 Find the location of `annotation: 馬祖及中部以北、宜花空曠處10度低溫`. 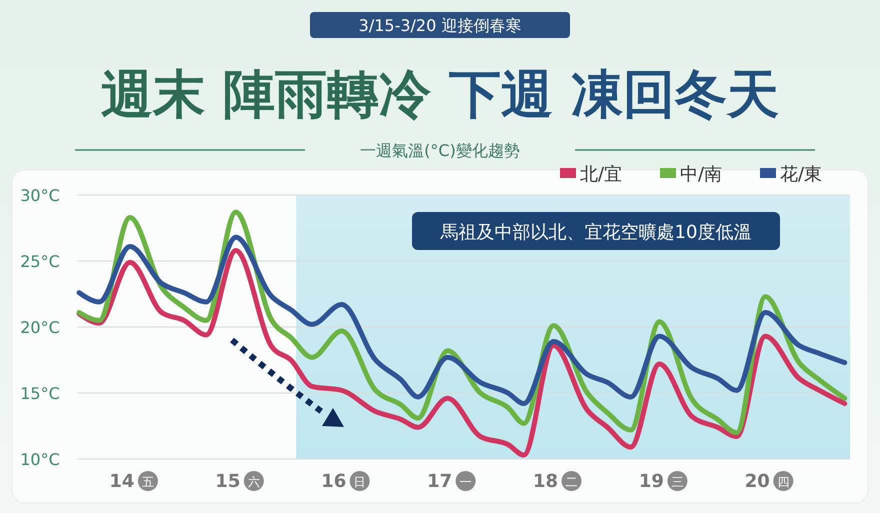

annotation: 馬祖及中部以北、宜花空曠處10度低溫 is located at coordinates (596, 232).